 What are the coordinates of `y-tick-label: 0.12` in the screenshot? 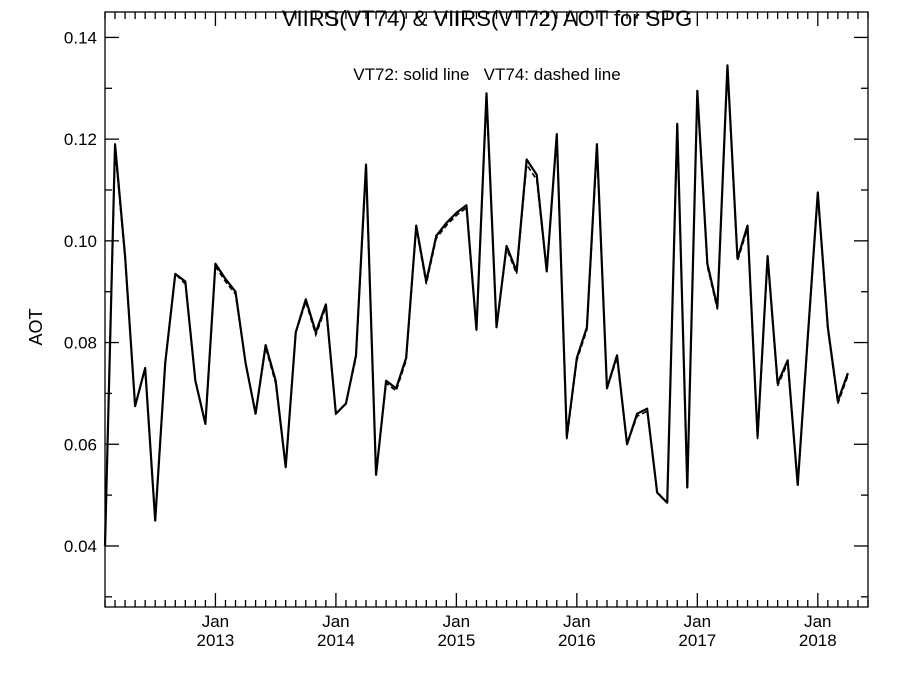 It's located at (80, 139).